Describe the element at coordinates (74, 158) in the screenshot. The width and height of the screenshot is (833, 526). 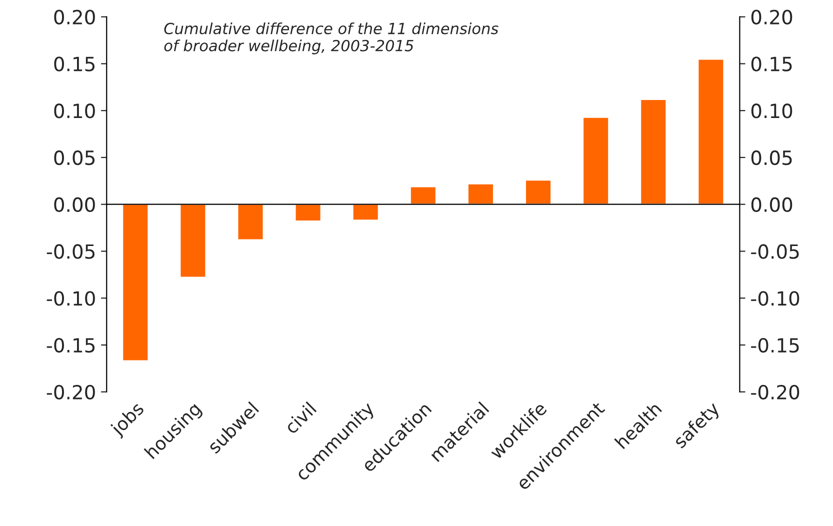
I see `y-tick-label: 0.05` at that location.